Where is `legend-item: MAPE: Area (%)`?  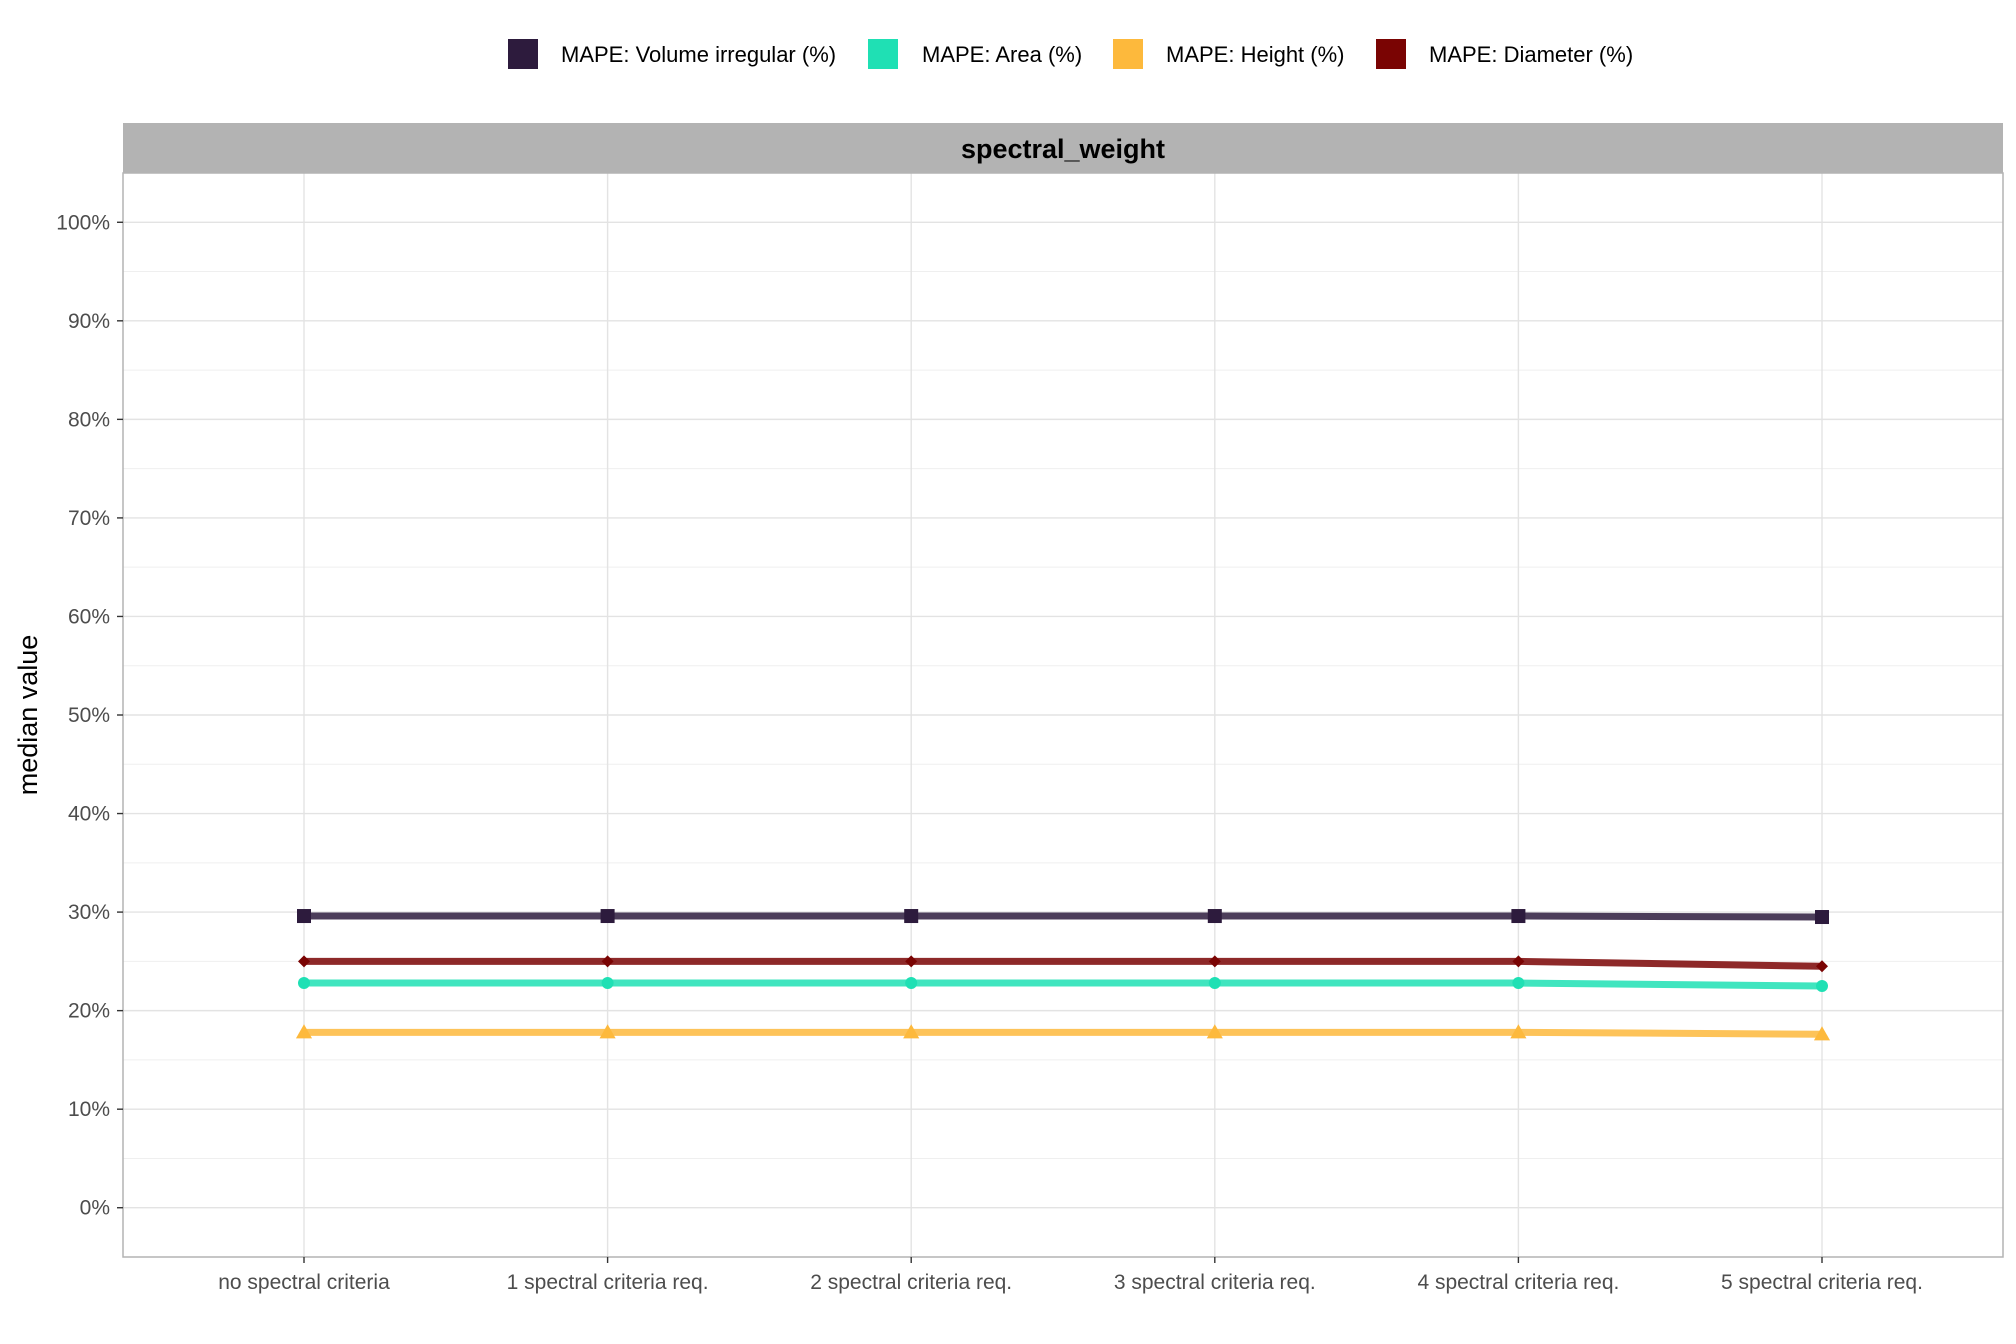 legend-item: MAPE: Area (%) is located at coordinates (975, 54).